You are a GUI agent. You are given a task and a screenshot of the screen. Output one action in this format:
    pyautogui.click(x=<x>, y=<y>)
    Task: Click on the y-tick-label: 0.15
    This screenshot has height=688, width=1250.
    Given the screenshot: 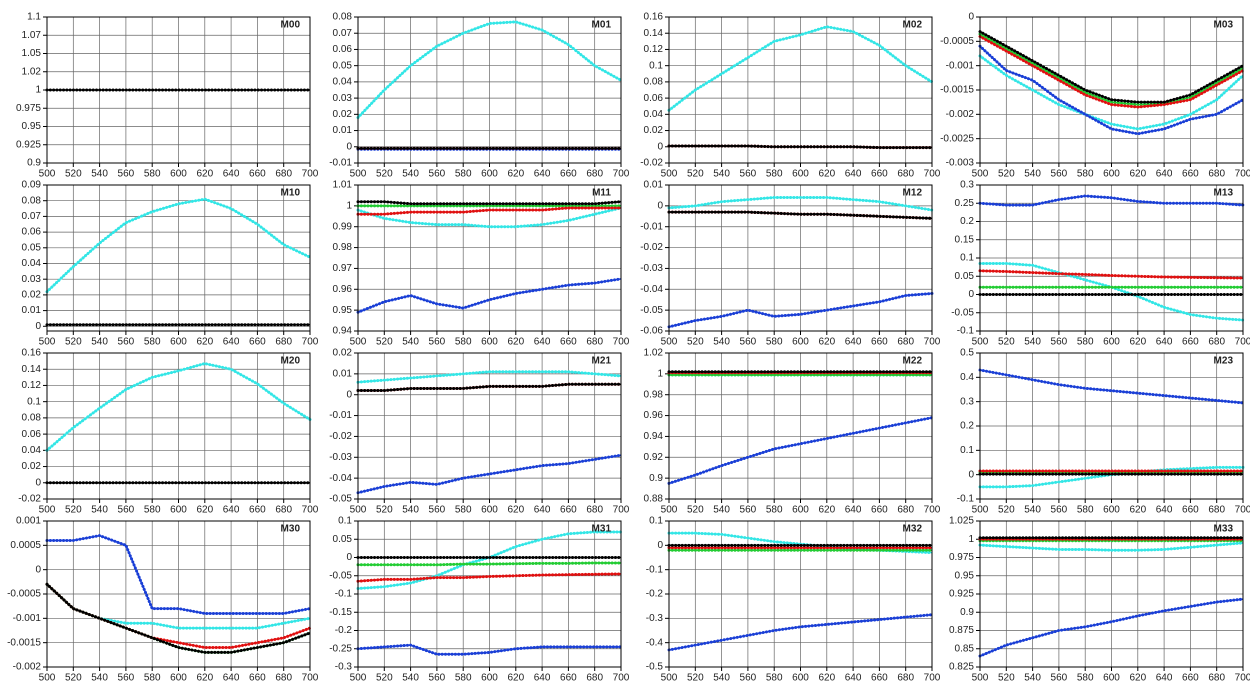 What is the action you would take?
    pyautogui.click(x=965, y=239)
    